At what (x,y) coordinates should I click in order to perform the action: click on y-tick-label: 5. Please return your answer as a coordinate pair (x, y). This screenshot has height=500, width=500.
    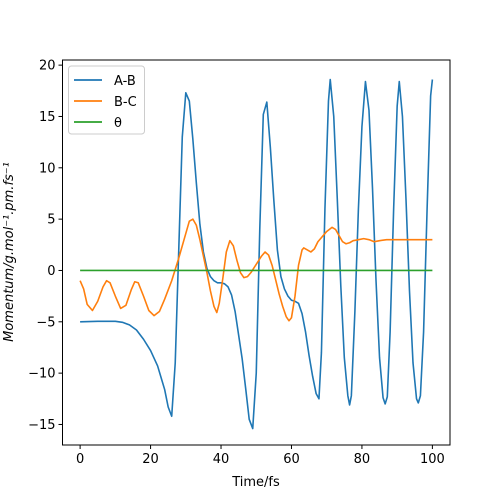
    Looking at the image, I should click on (51, 220).